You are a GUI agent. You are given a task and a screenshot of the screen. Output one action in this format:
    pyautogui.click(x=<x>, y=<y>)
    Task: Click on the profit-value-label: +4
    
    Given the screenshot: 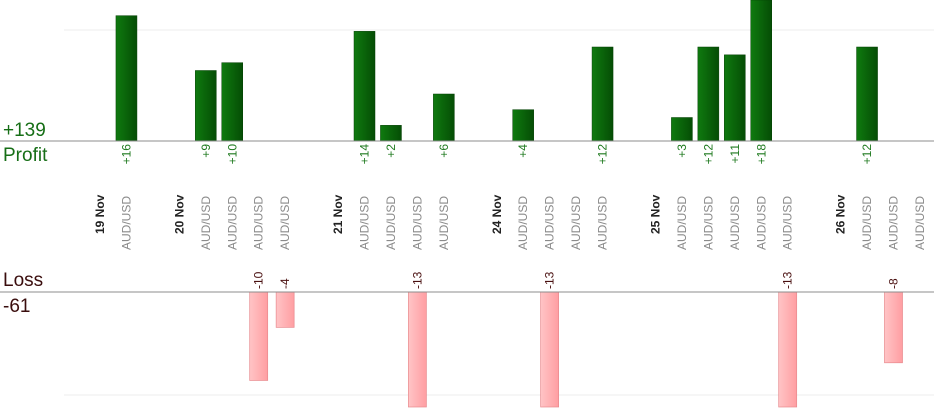 What is the action you would take?
    pyautogui.click(x=523, y=151)
    